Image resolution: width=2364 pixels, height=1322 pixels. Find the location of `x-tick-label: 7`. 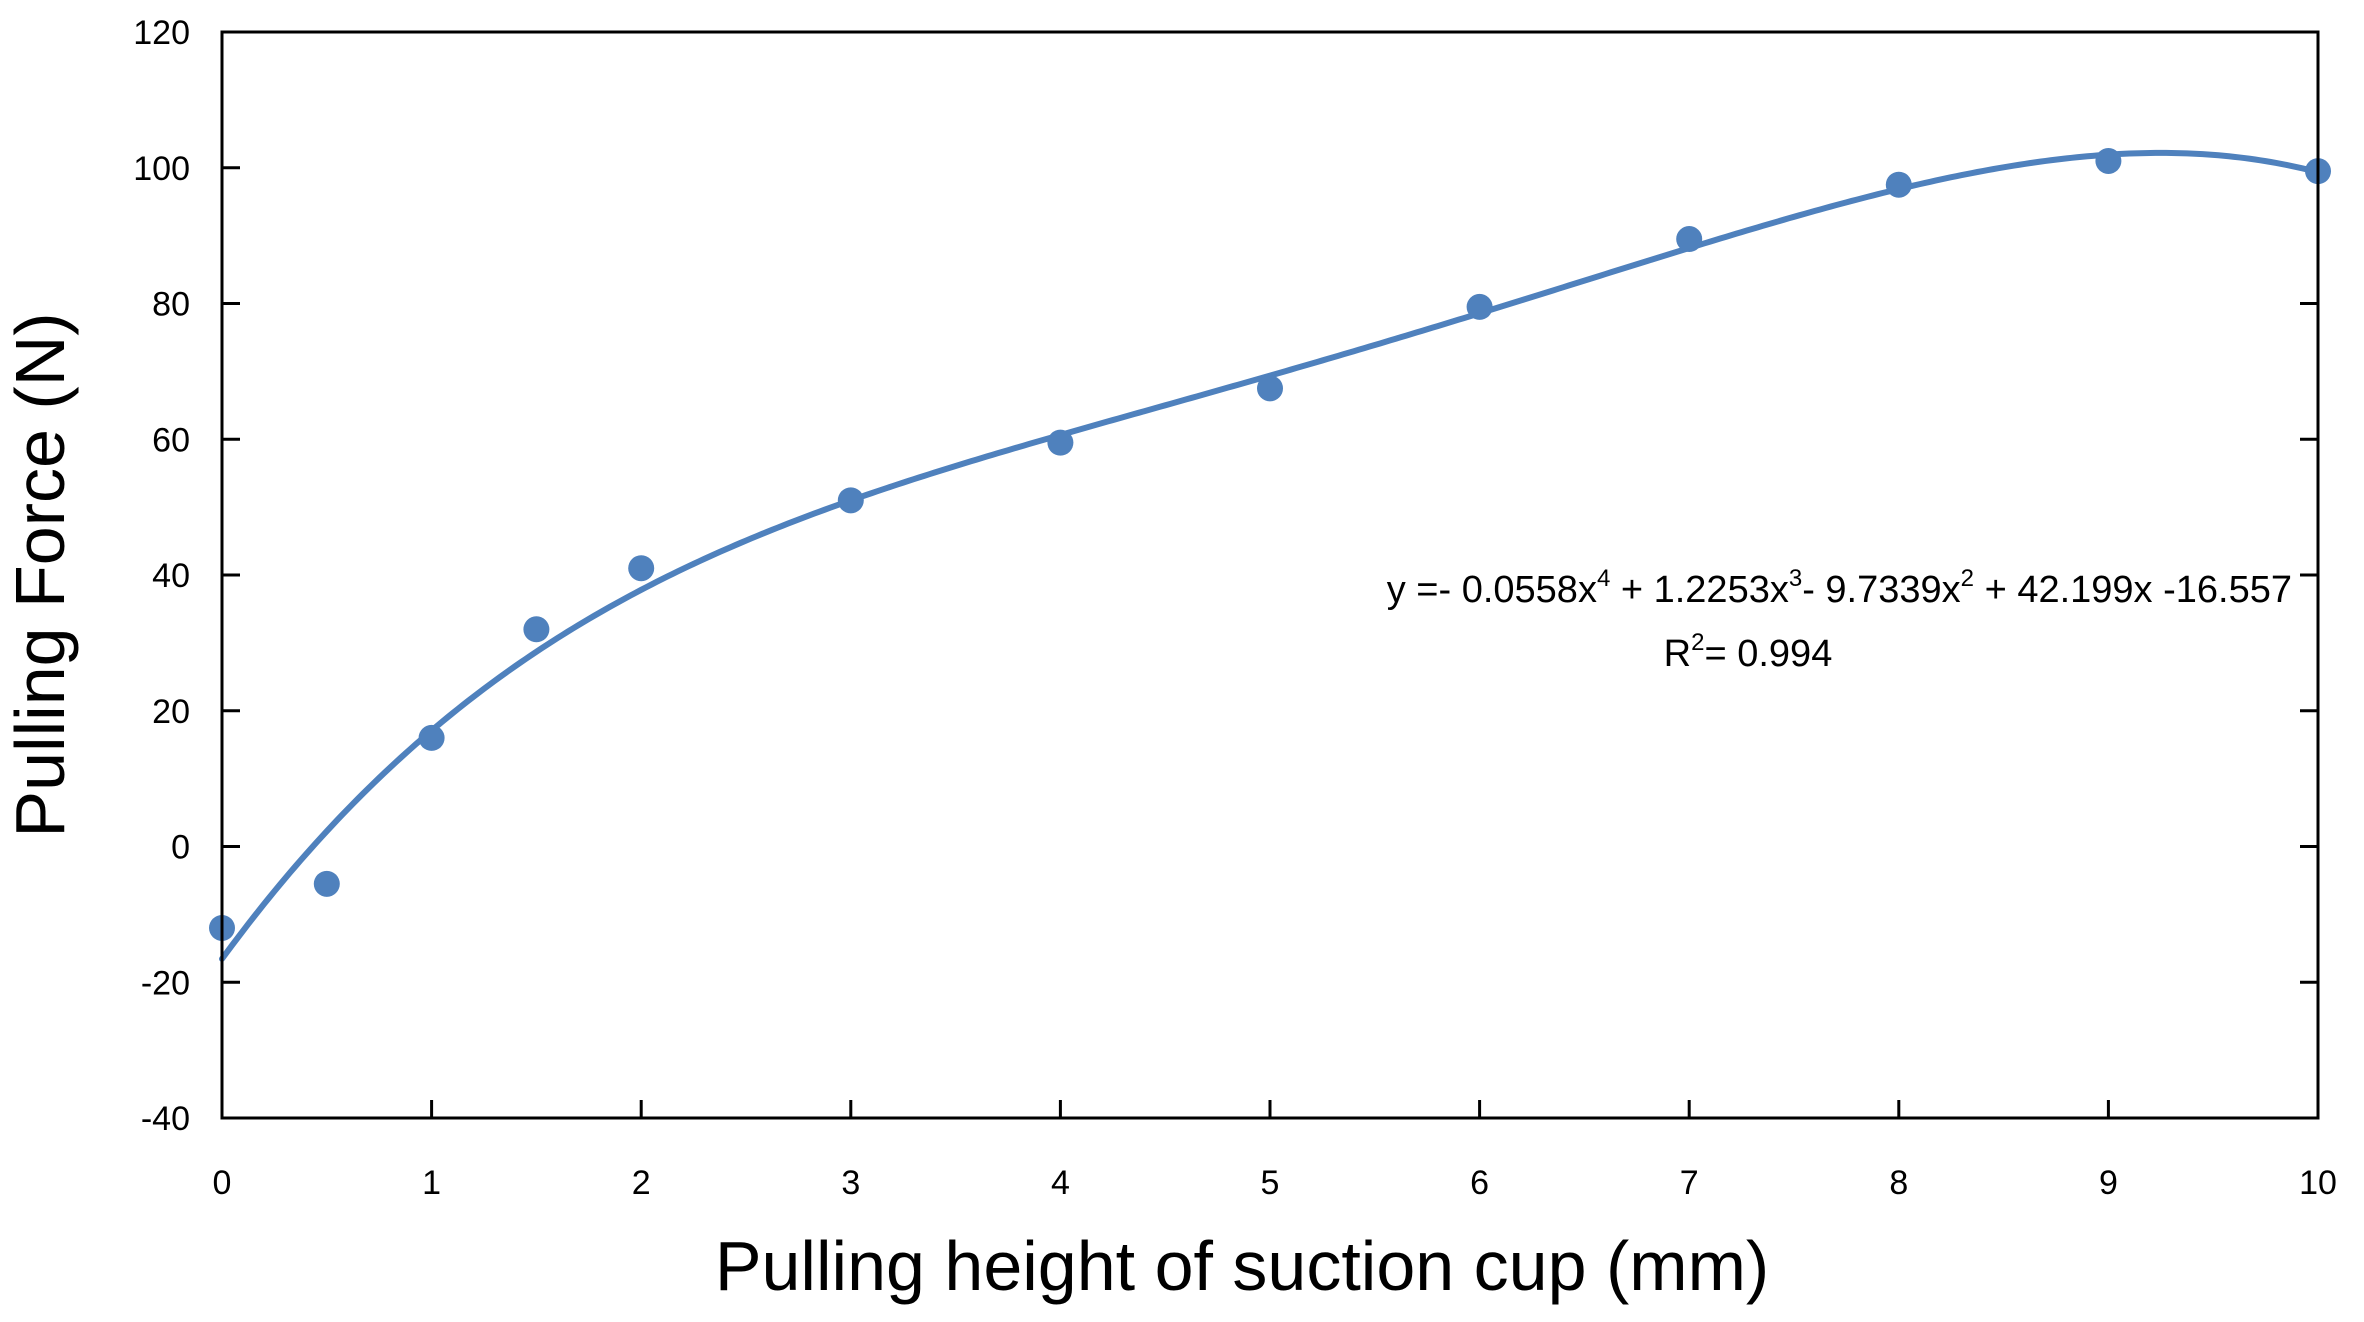

x-tick-label: 7 is located at coordinates (1689, 1183).